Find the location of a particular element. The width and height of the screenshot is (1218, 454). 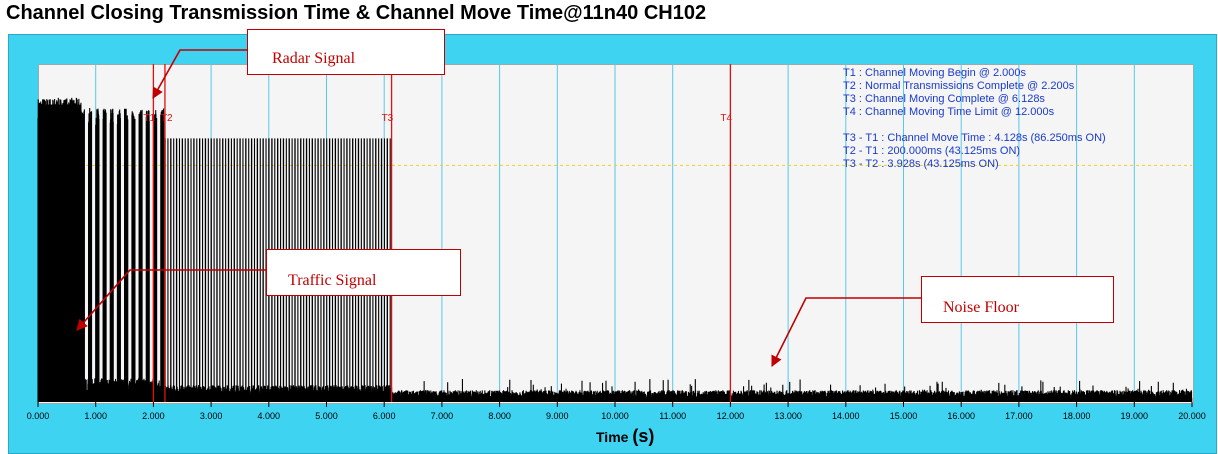

marker-label: T1 is located at coordinates (149, 118).